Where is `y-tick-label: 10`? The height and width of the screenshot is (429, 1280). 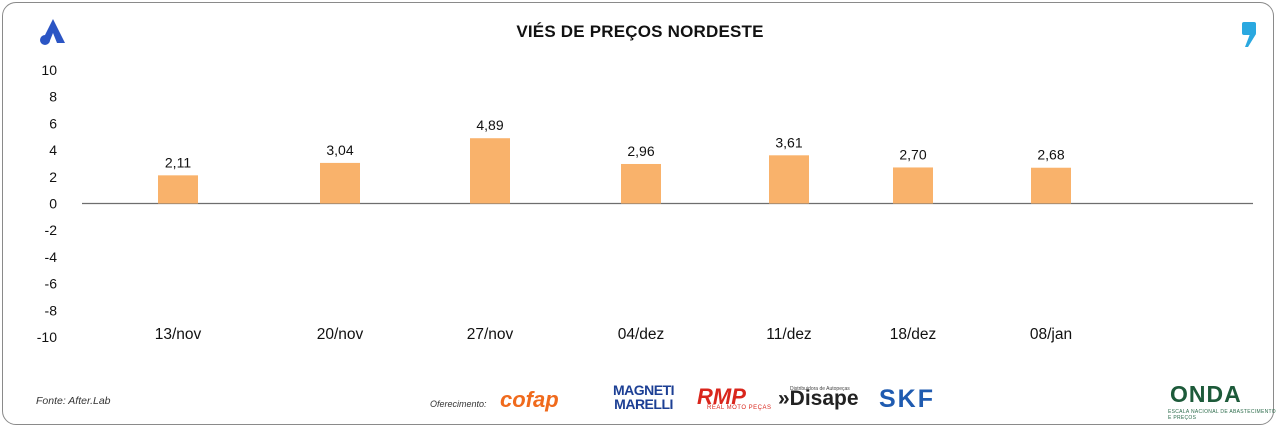 y-tick-label: 10 is located at coordinates (49, 70).